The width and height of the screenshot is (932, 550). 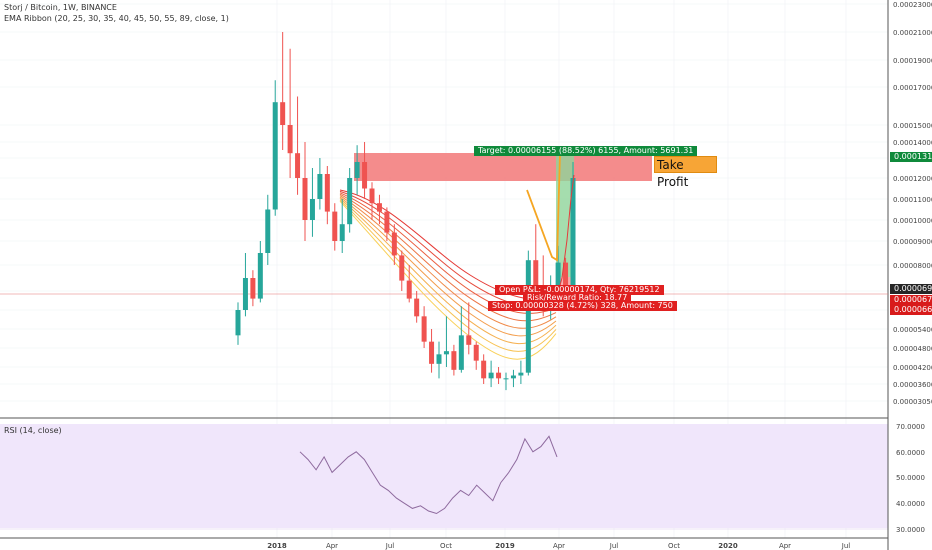 What do you see at coordinates (60, 7) in the screenshot?
I see `chart-title: Storj / Bitcoin, 1W, BINANCE` at bounding box center [60, 7].